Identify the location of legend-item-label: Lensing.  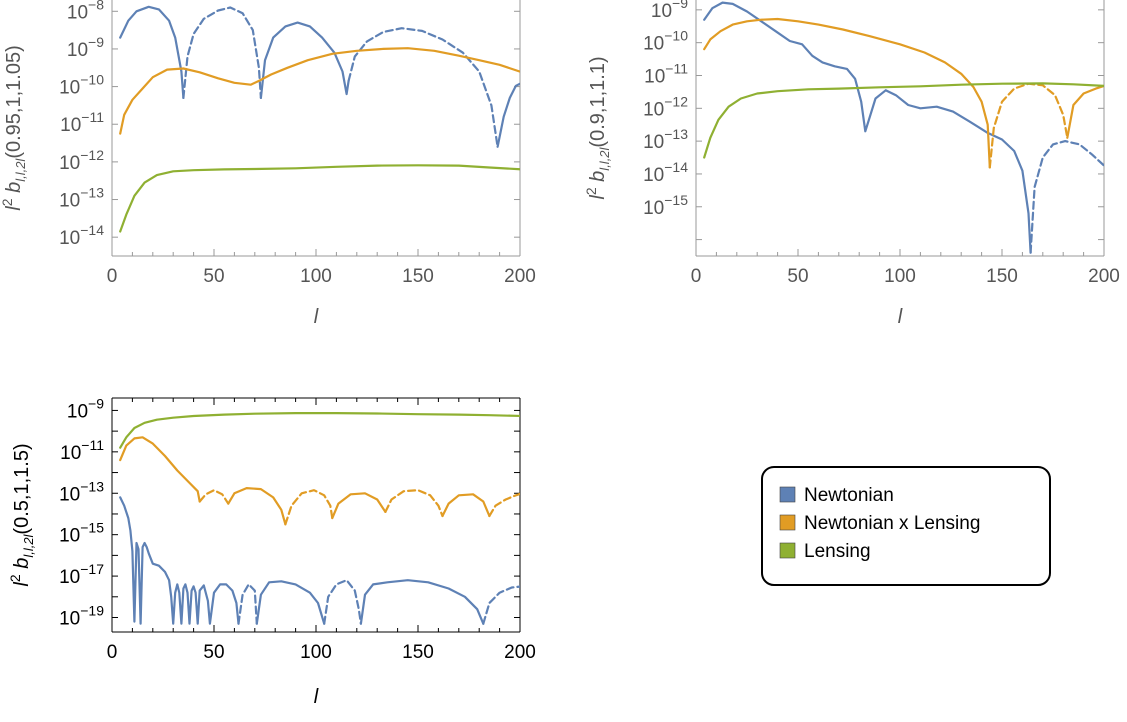
(837, 551).